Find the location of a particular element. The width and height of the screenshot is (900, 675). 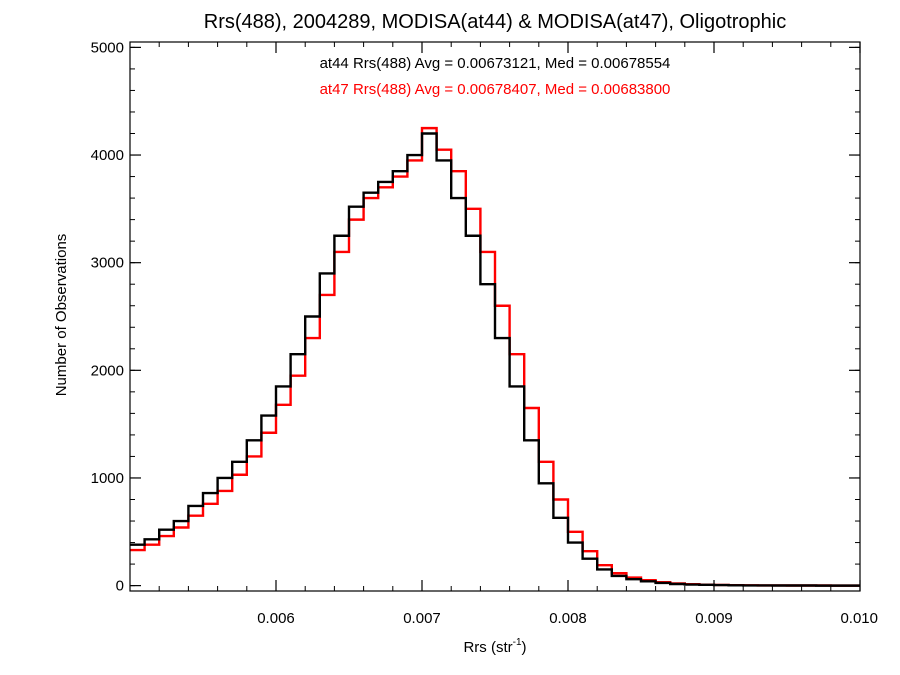

x-axis-label-main: Rrs (str is located at coordinates (487, 647).